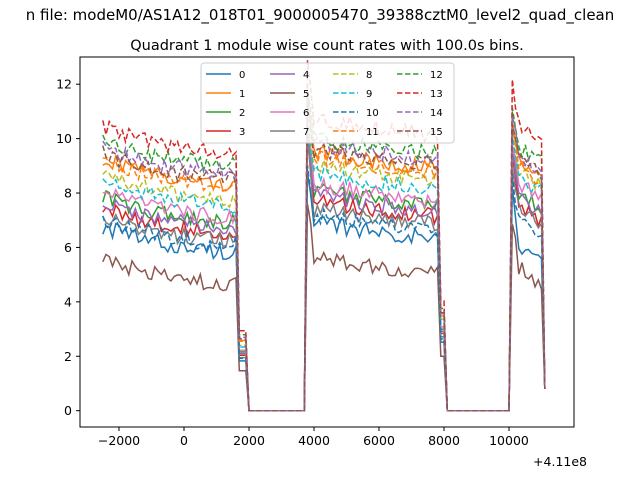 This screenshot has width=640, height=480. What do you see at coordinates (436, 94) in the screenshot?
I see `legend-label-13: 13` at bounding box center [436, 94].